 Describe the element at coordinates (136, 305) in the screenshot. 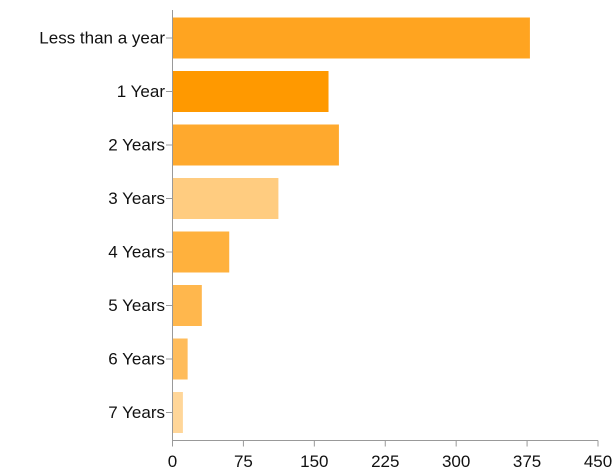

I see `category-label-5: 5 Years` at that location.